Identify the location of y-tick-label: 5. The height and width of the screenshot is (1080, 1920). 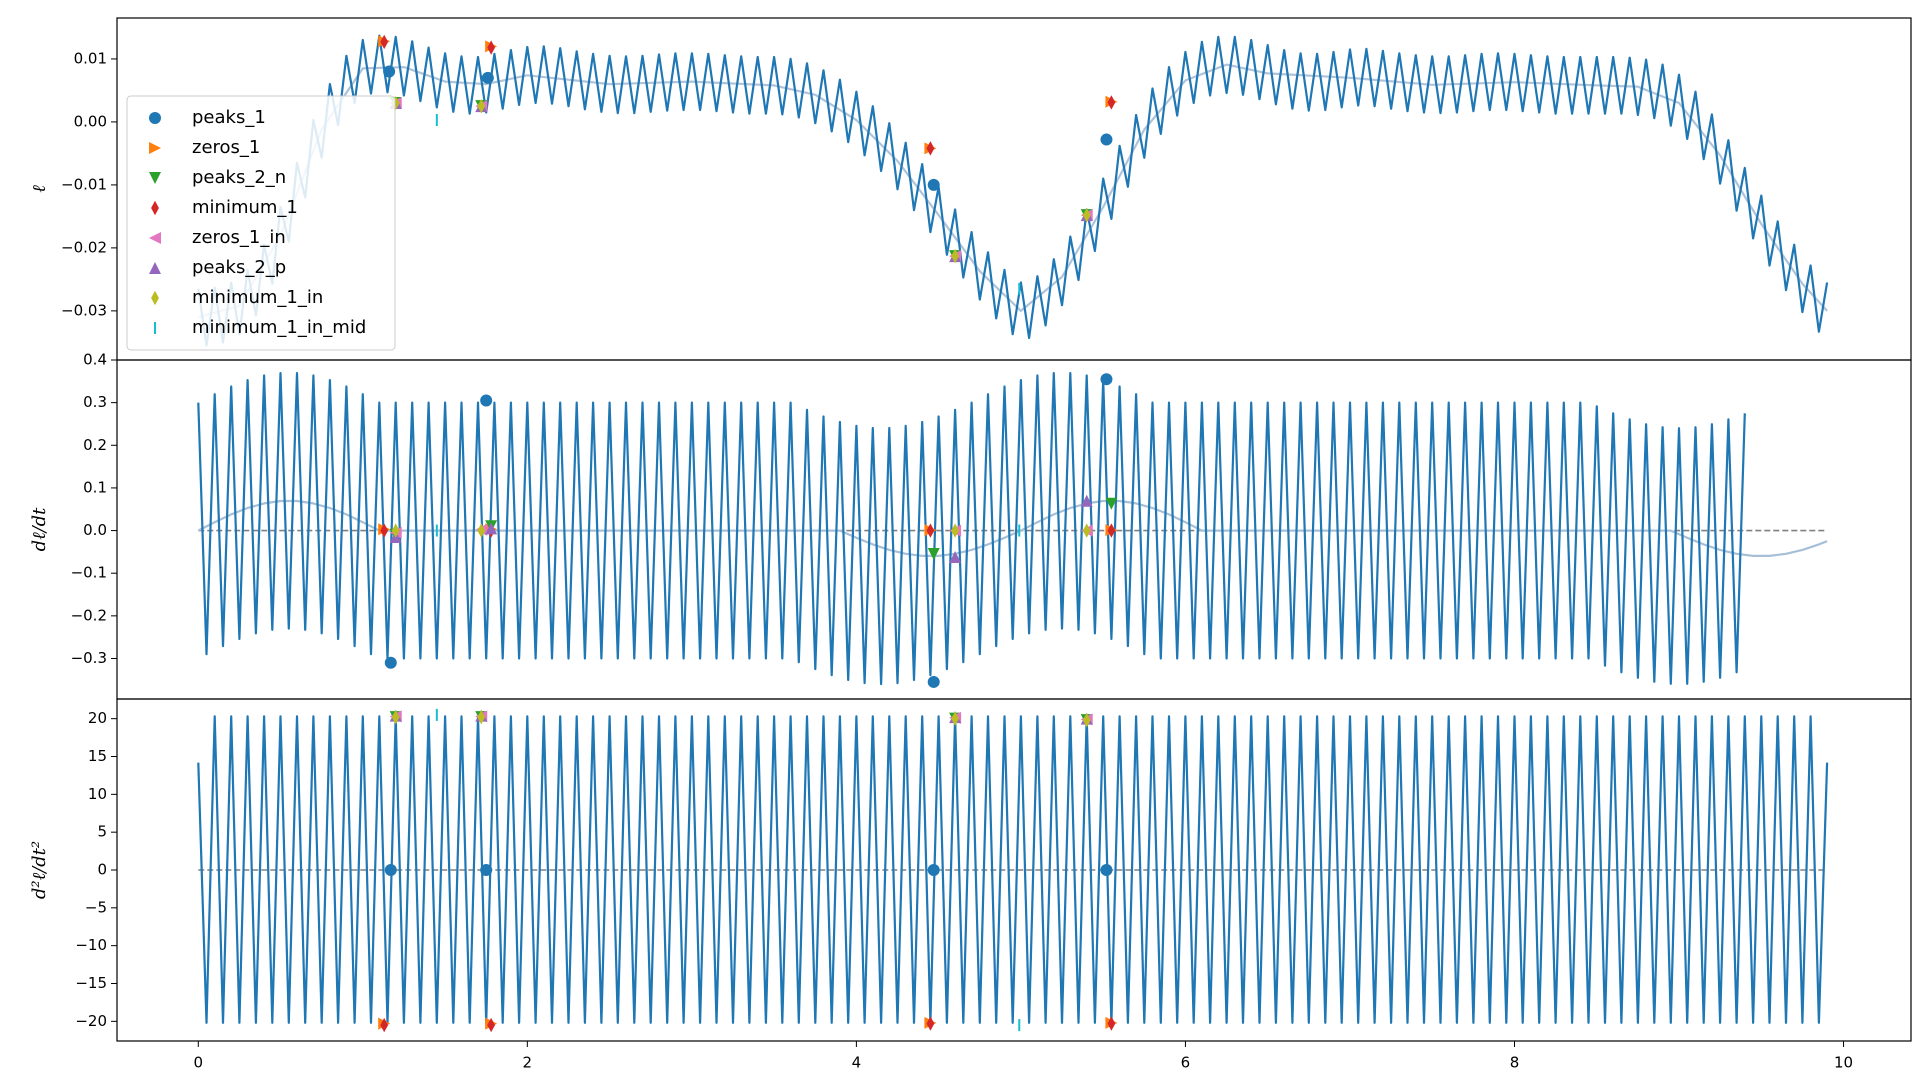
(102, 832).